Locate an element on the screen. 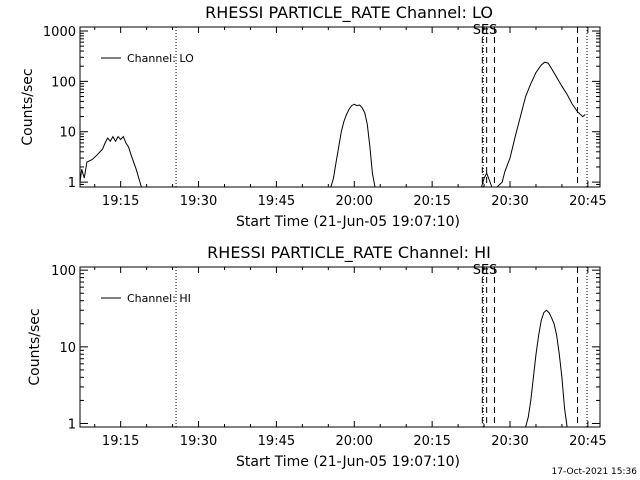 The height and width of the screenshot is (480, 640). x-axis-label-lo: Start Time (21-Jun-05 19:07:10) is located at coordinates (348, 222).